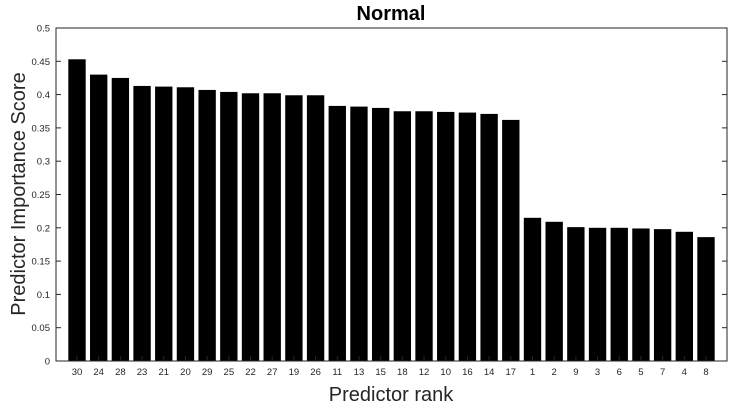 The image size is (740, 410). What do you see at coordinates (47, 362) in the screenshot?
I see `y-tick-label: 0` at bounding box center [47, 362].